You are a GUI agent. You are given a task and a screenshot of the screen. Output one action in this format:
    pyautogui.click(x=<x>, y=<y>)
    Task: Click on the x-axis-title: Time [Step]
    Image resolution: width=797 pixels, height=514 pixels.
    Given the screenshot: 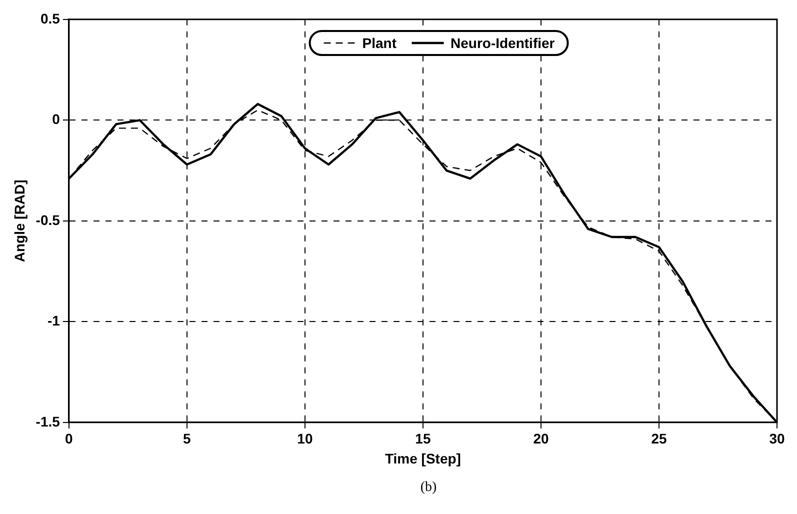 What is the action you would take?
    pyautogui.click(x=422, y=458)
    